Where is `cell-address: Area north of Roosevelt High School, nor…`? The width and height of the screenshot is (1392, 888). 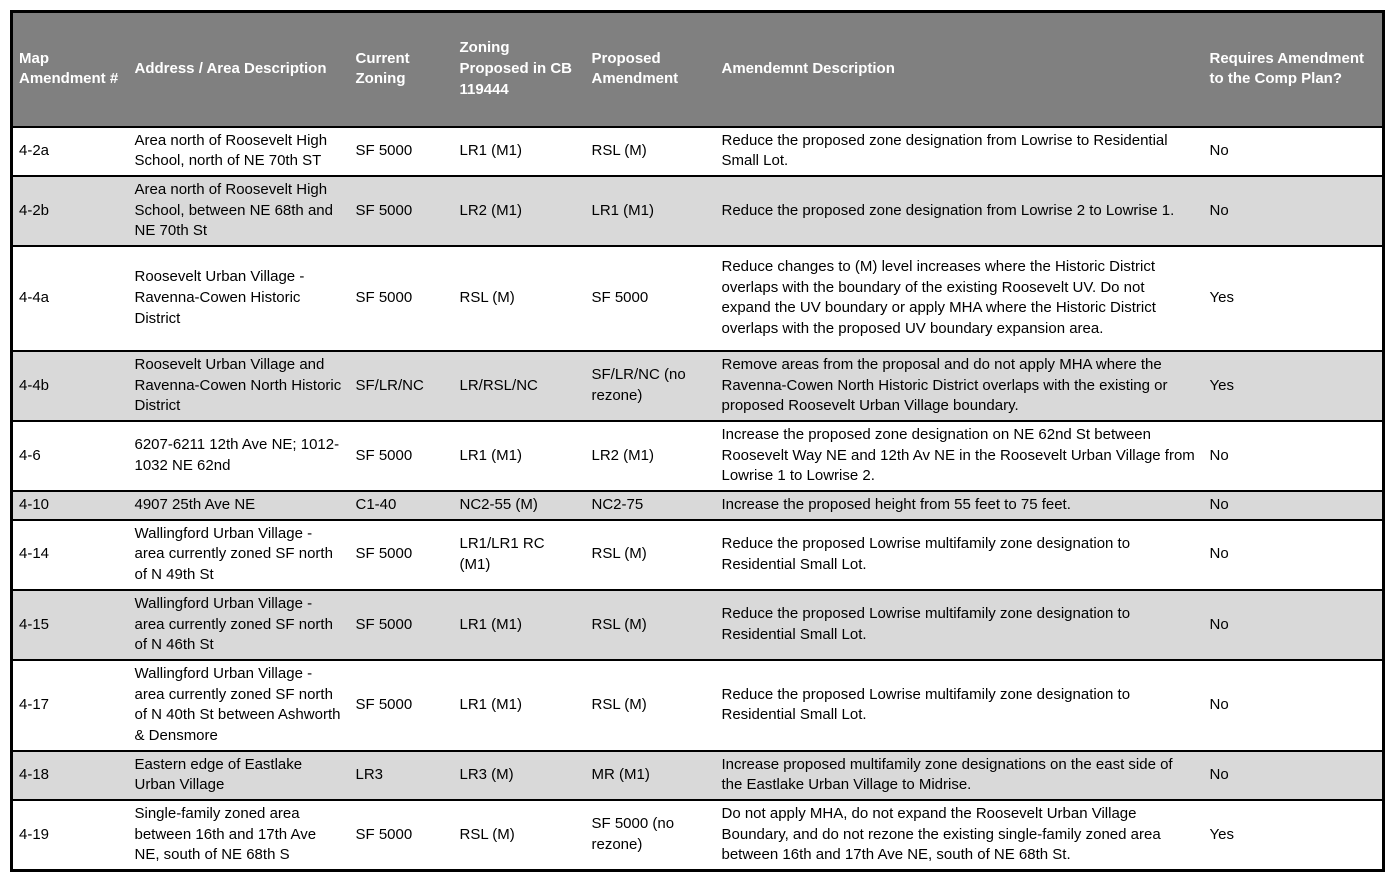
cell-address: Area north of Roosevelt High School, nor… is located at coordinates (239, 151).